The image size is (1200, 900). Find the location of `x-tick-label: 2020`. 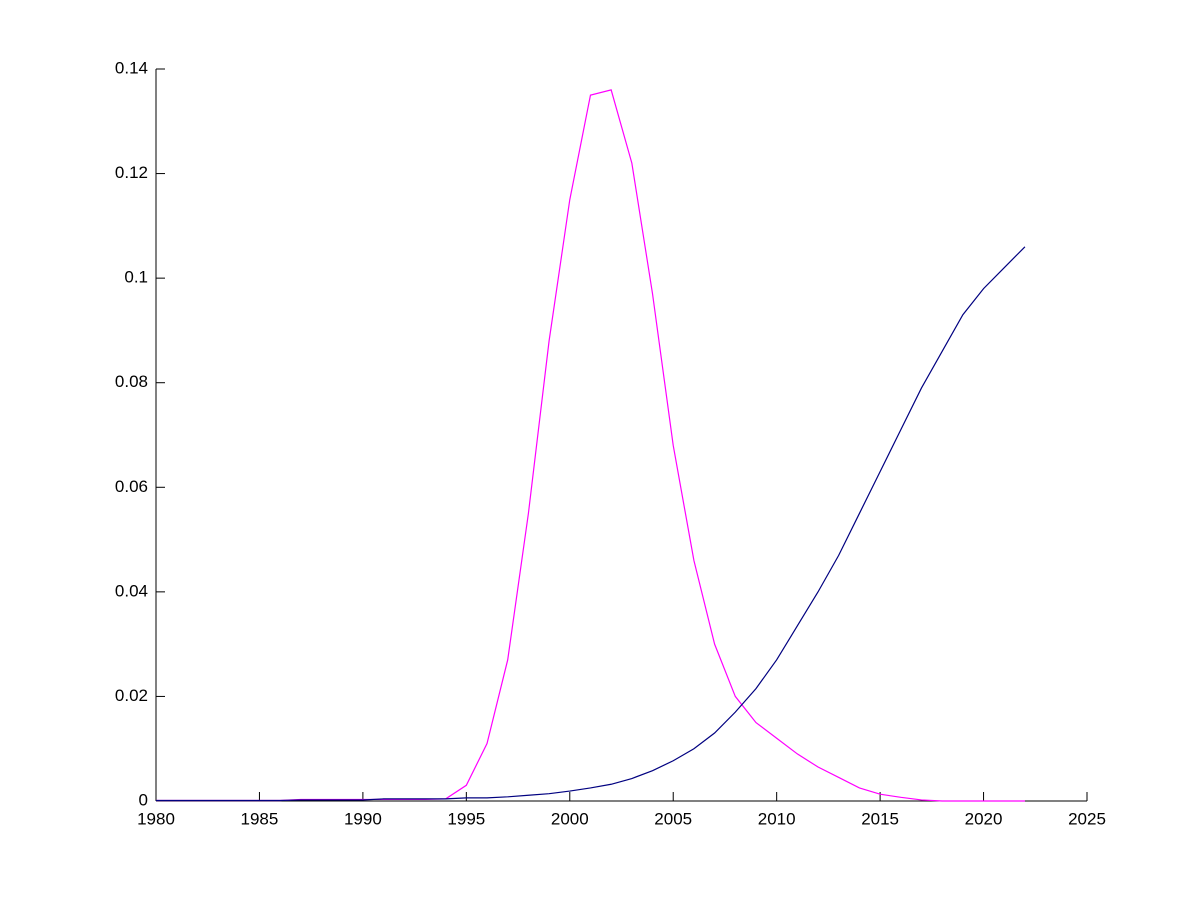

x-tick-label: 2020 is located at coordinates (984, 818).